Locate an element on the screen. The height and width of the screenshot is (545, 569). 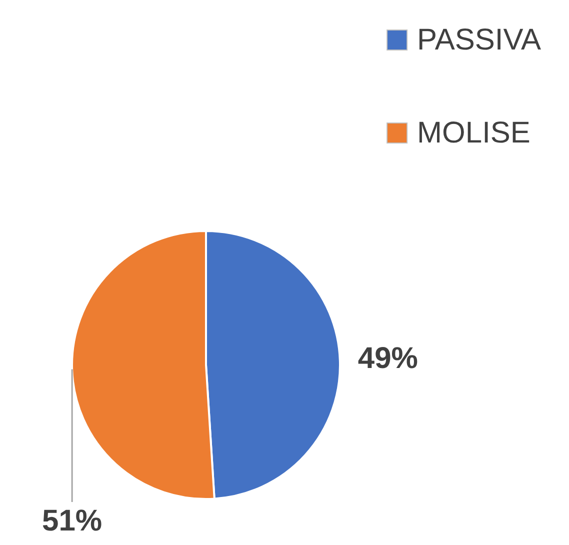
legend-label: PASSIVA is located at coordinates (479, 39).